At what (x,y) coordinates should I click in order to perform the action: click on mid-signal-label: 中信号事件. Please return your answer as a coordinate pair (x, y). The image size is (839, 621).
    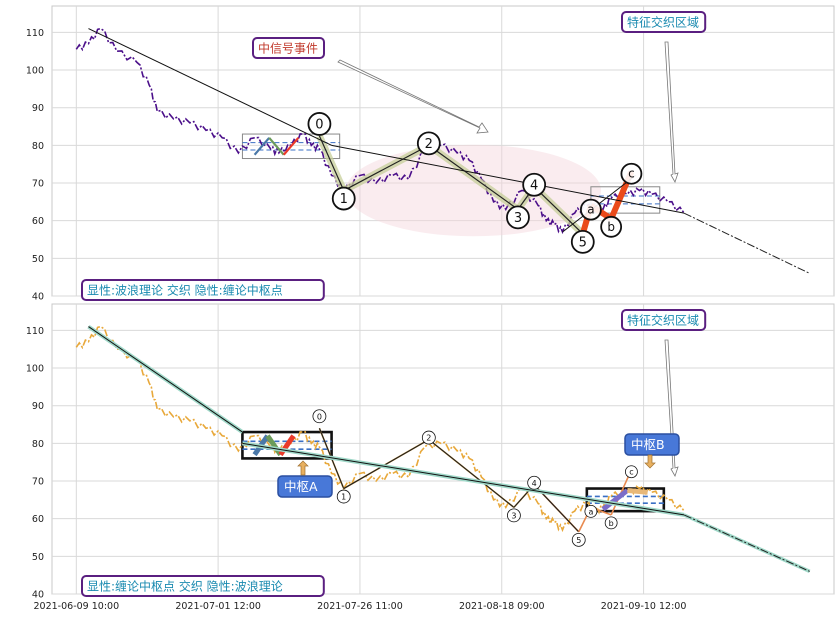
    Looking at the image, I should click on (288, 48).